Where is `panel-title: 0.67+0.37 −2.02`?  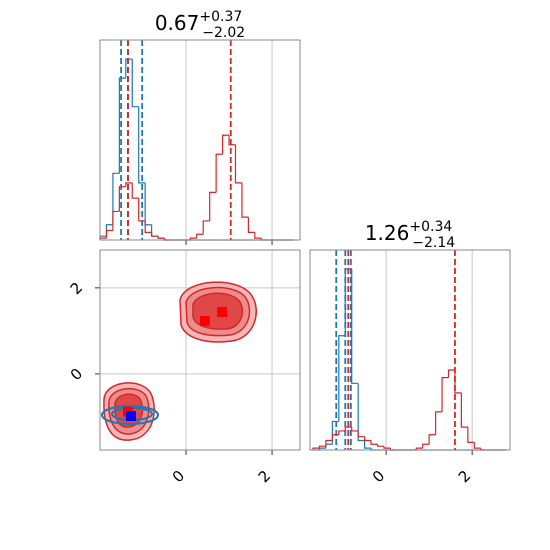 panel-title: 0.67+0.37 −2.02 is located at coordinates (200, 25).